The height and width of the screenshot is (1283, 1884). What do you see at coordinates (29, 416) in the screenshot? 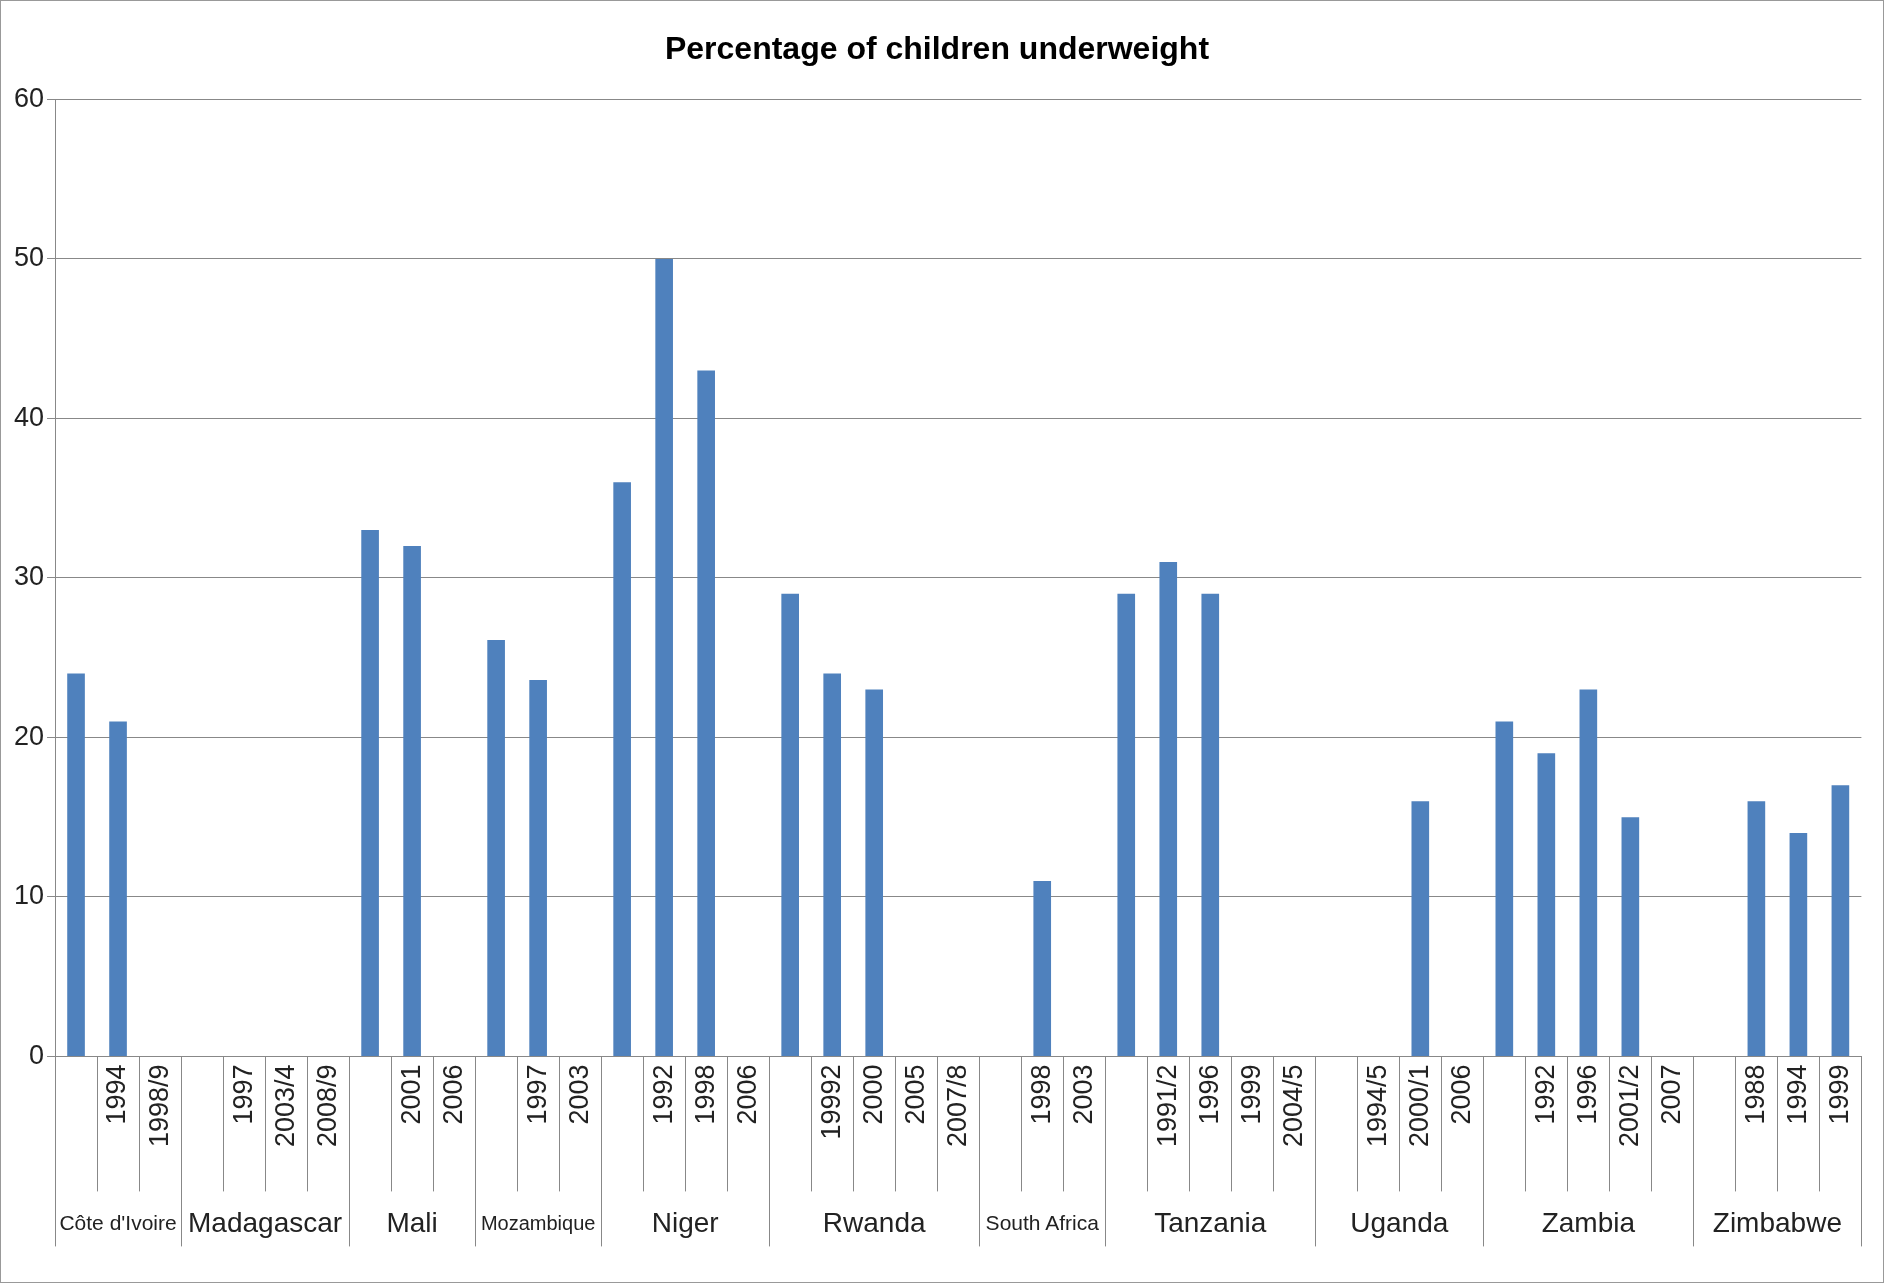
I see `y-tick-label: 40` at bounding box center [29, 416].